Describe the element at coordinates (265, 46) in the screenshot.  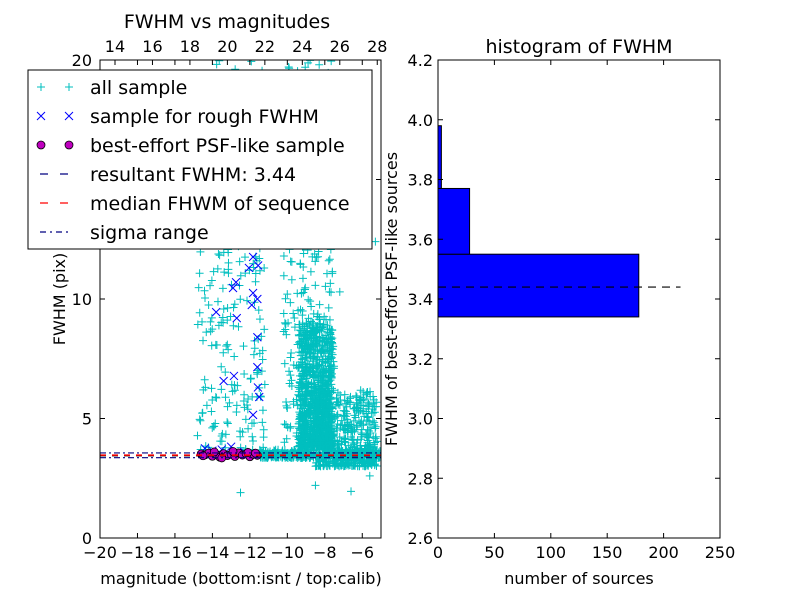
I see `top-x-tick-label: 22` at that location.